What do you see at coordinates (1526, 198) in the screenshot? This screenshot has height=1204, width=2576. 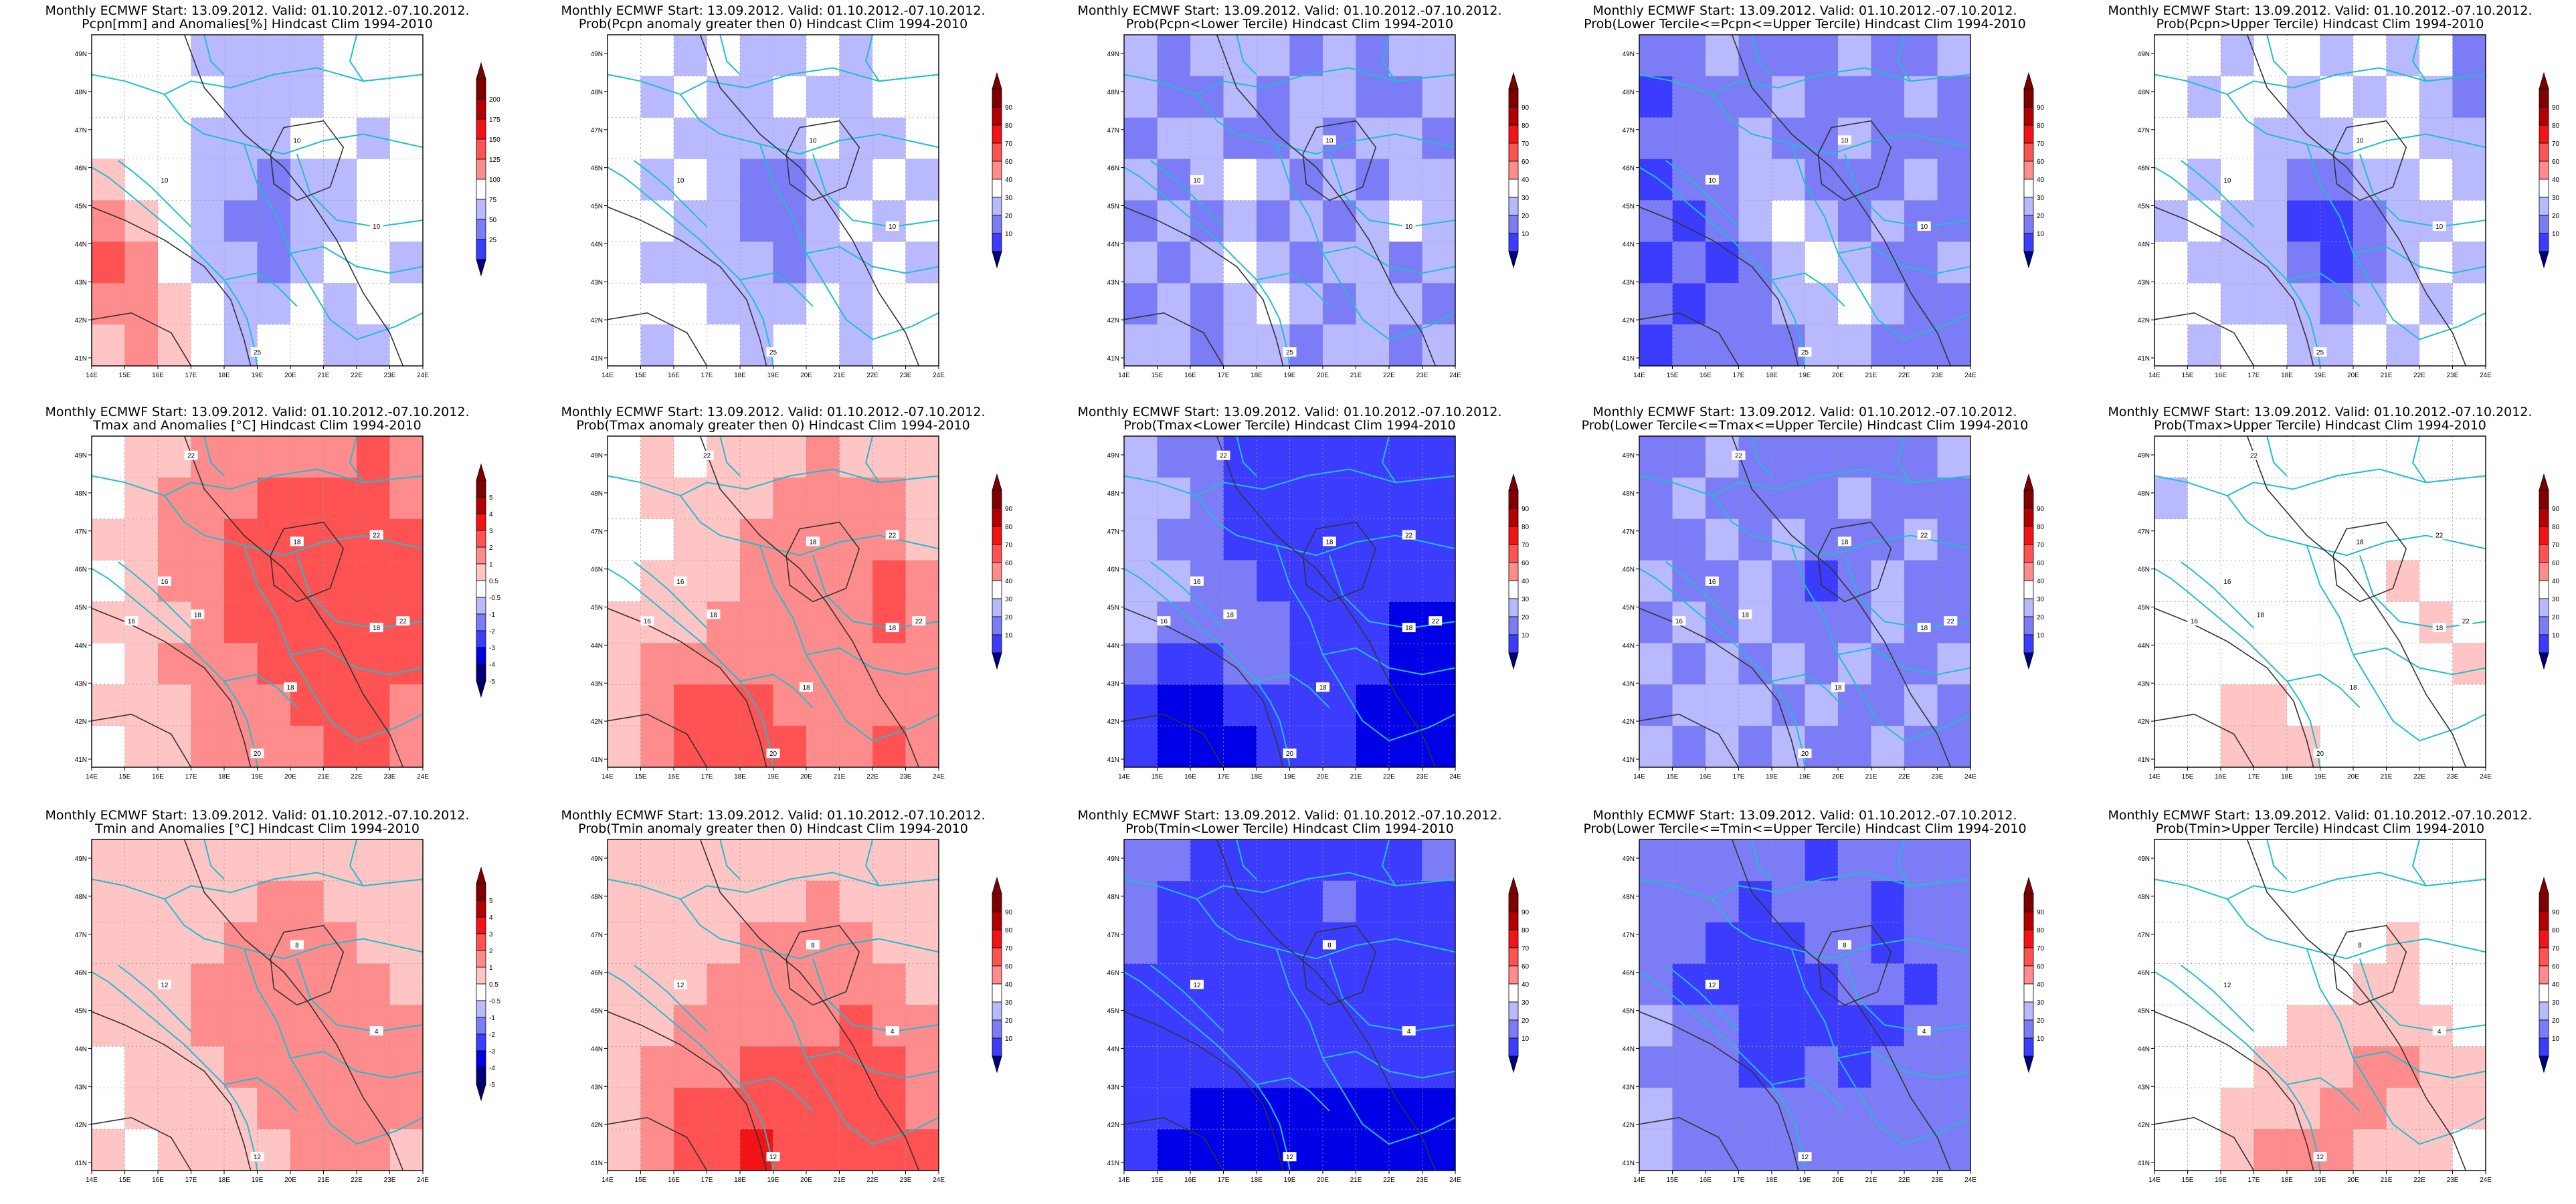 I see `colorbar-label: 30` at bounding box center [1526, 198].